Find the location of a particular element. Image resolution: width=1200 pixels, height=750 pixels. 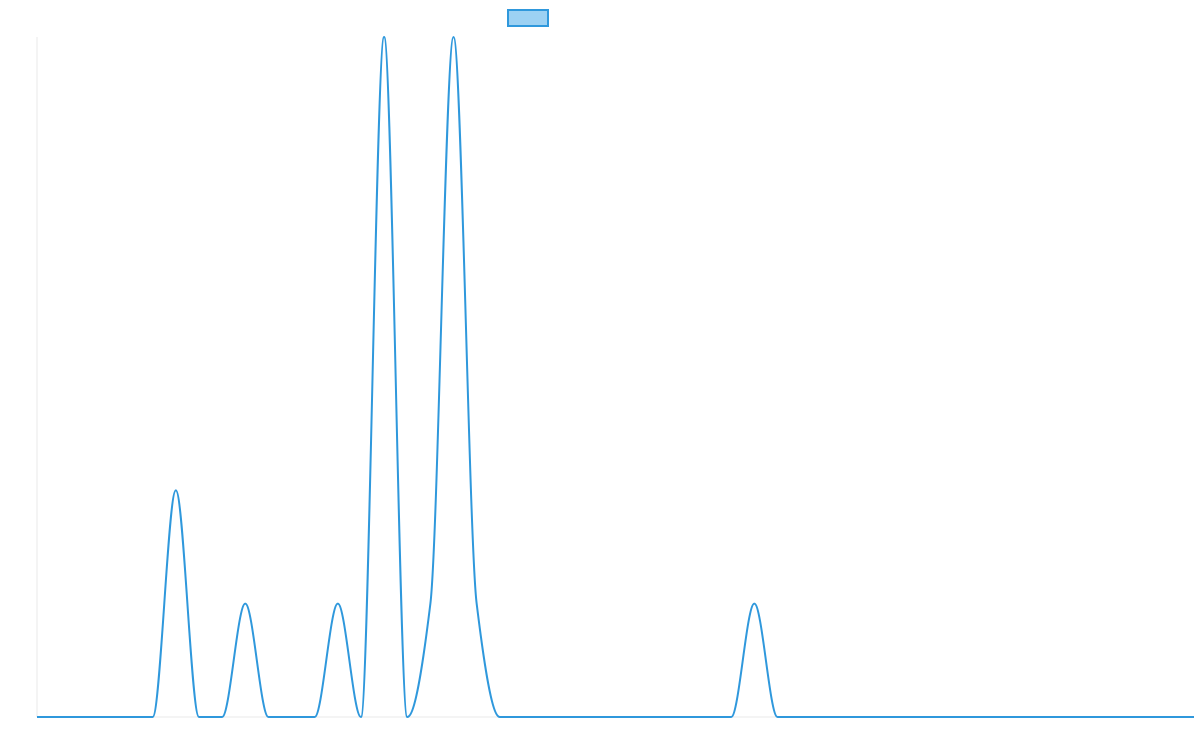

legend is located at coordinates (528, 18).